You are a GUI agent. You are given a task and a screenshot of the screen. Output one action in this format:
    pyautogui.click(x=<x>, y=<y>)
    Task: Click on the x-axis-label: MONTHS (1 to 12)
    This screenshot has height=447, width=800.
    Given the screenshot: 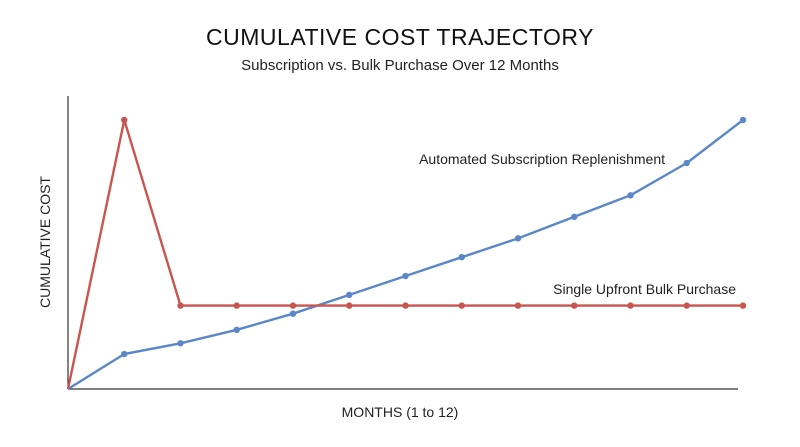 What is the action you would take?
    pyautogui.click(x=400, y=412)
    